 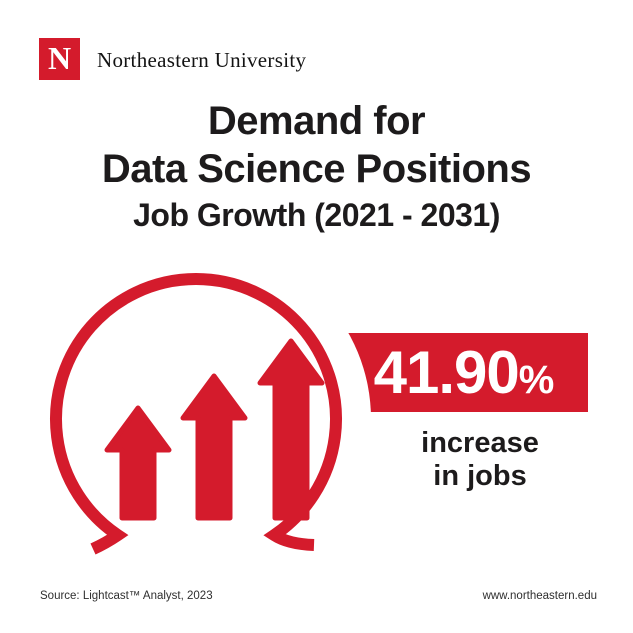 I want to click on title-line-2: Data Science Positions, so click(x=316, y=169).